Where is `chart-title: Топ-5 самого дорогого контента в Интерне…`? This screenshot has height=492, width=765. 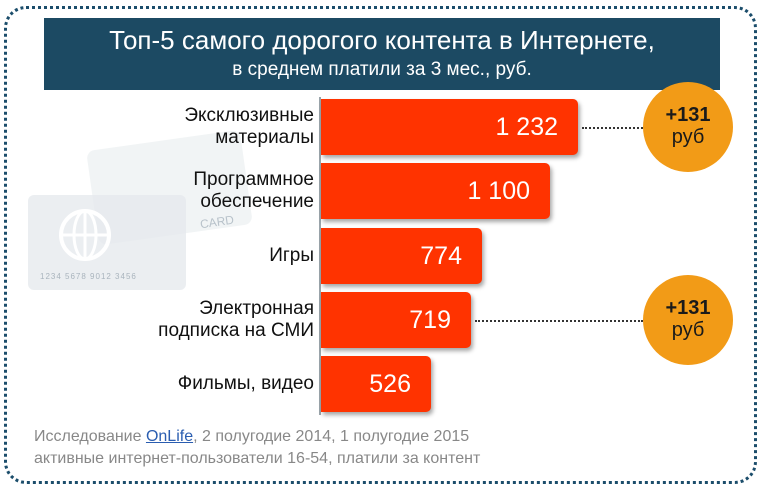 chart-title: Топ-5 самого дорогого контента в Интерне… is located at coordinates (382, 40).